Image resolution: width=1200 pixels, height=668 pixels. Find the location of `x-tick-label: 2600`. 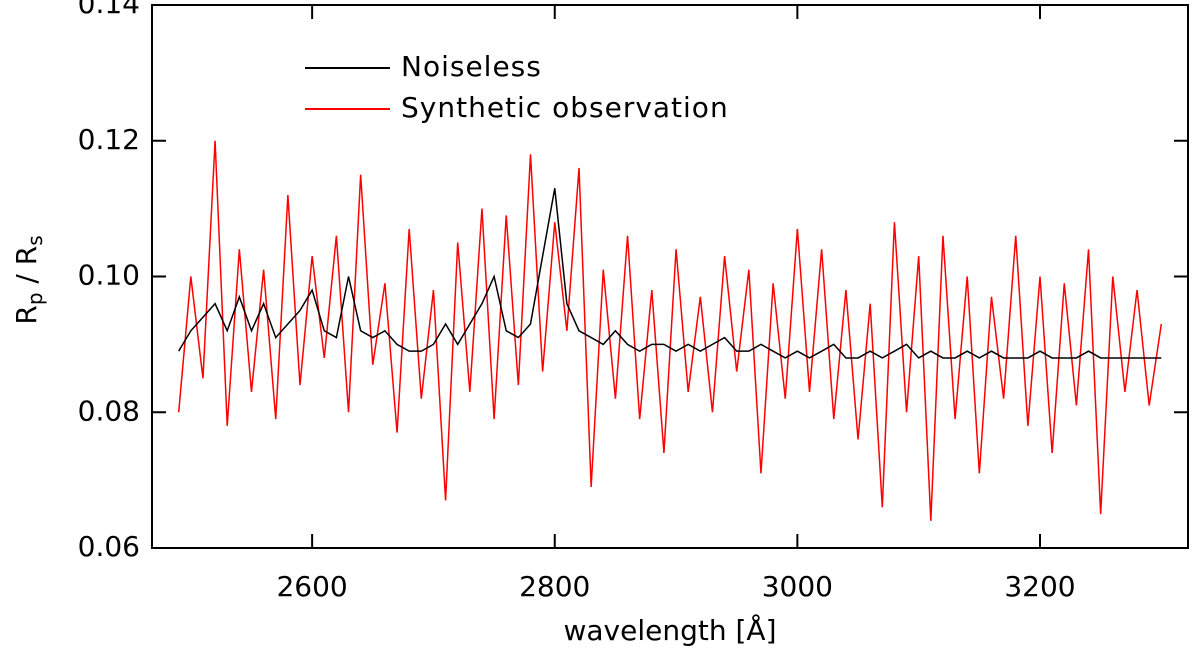

x-tick-label: 2600 is located at coordinates (311, 586).